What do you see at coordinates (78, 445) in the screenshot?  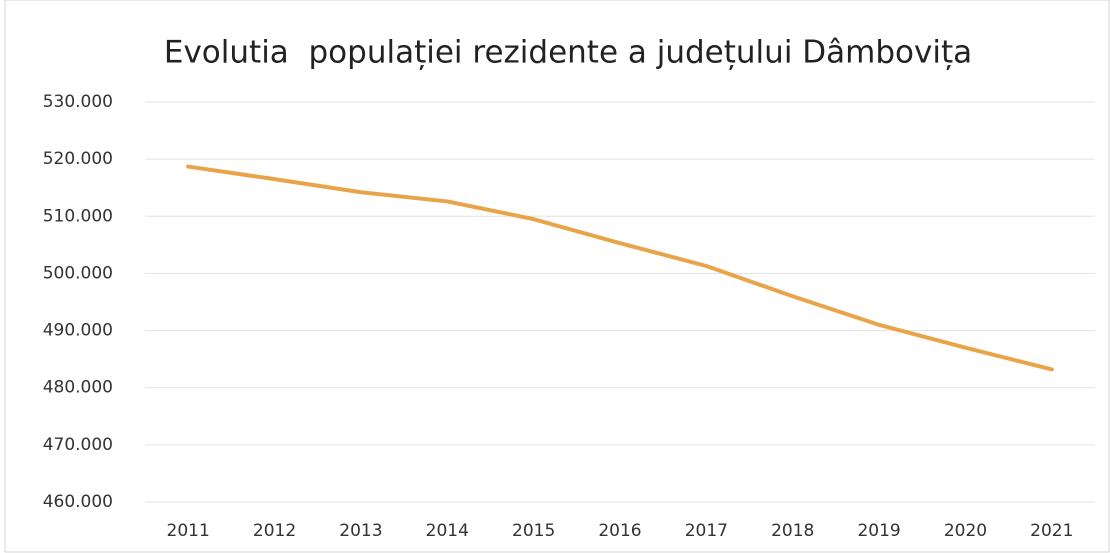 I see `y-tick-label: 470.000` at bounding box center [78, 445].